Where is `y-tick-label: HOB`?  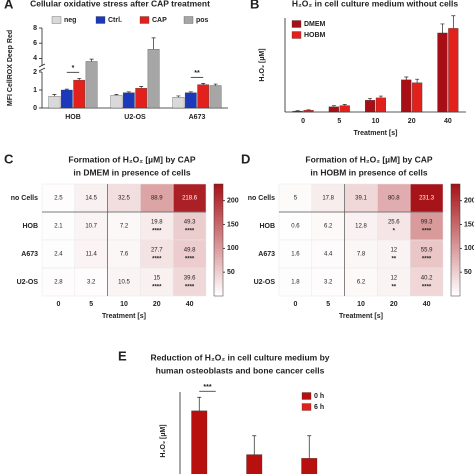 y-tick-label: HOB is located at coordinates (267, 226).